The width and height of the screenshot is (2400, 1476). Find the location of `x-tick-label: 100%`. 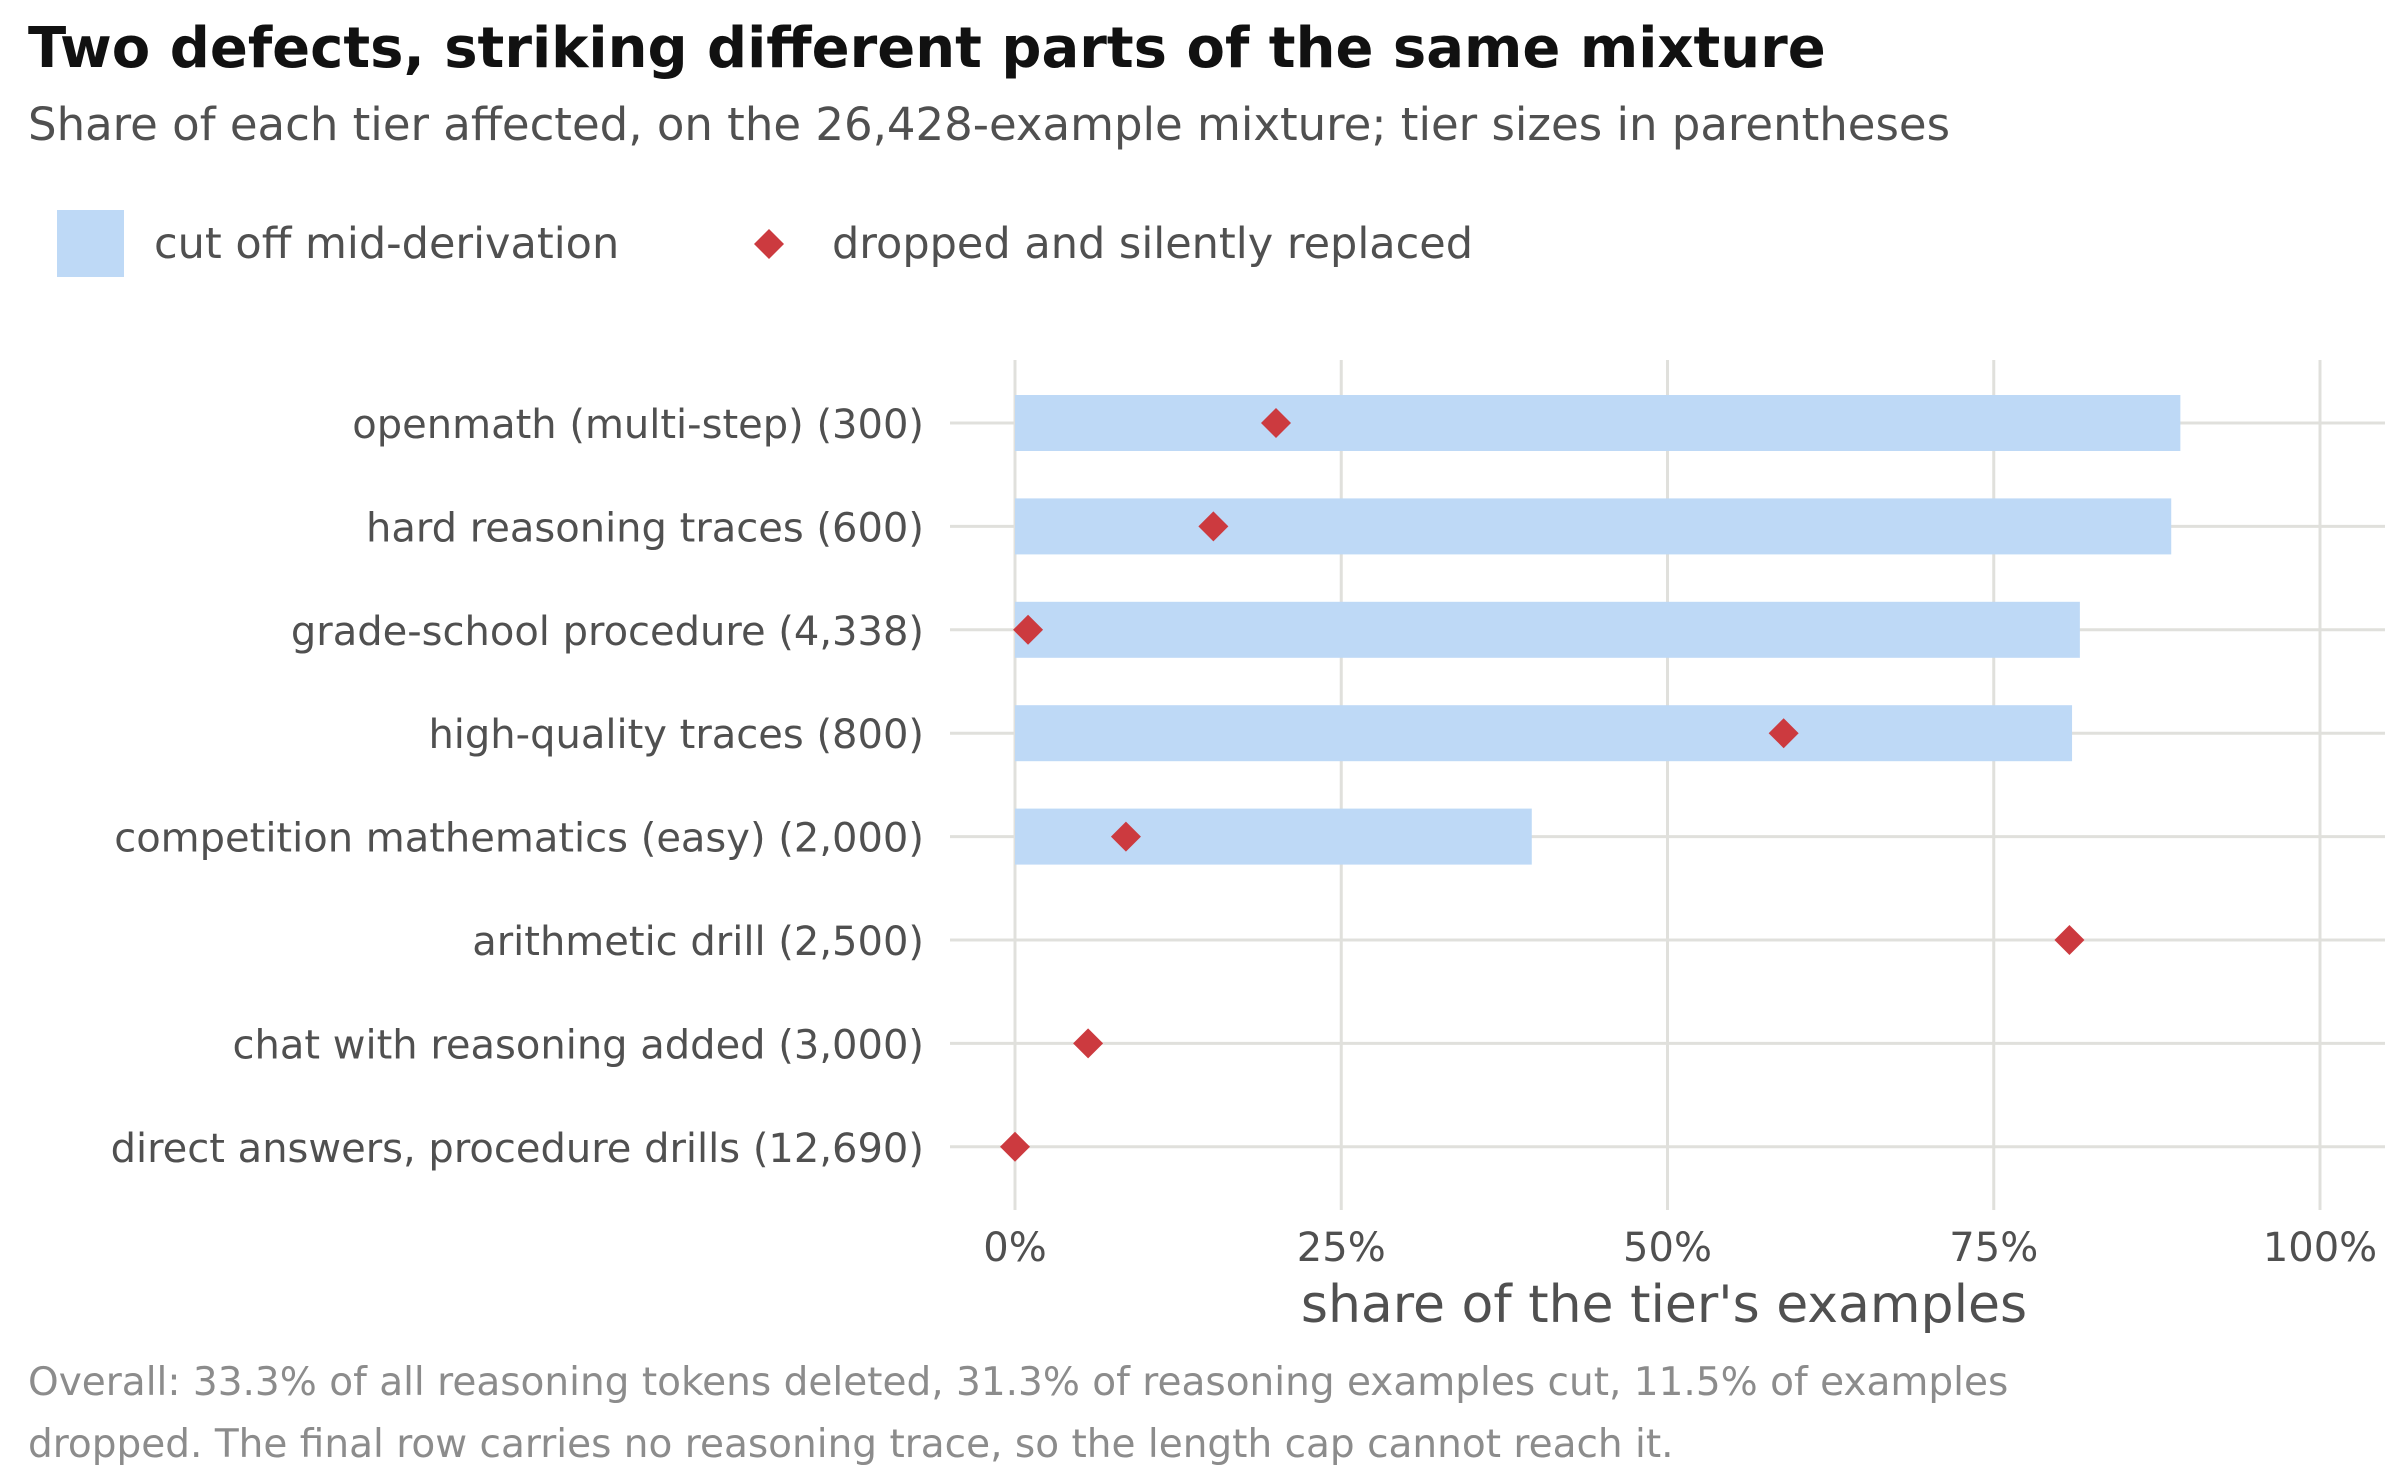

x-tick-label: 100% is located at coordinates (2320, 1248).